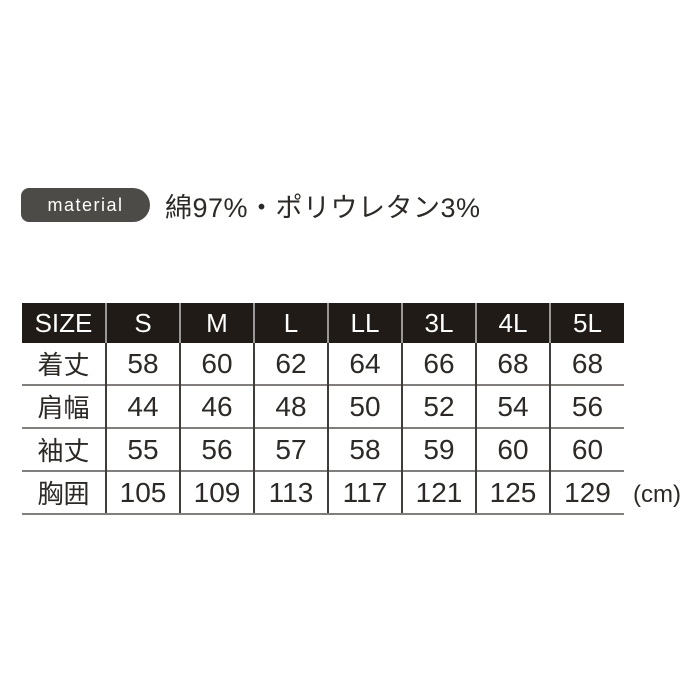 This screenshot has height=700, width=700. I want to click on size-table-header-cell: 4L, so click(512, 323).